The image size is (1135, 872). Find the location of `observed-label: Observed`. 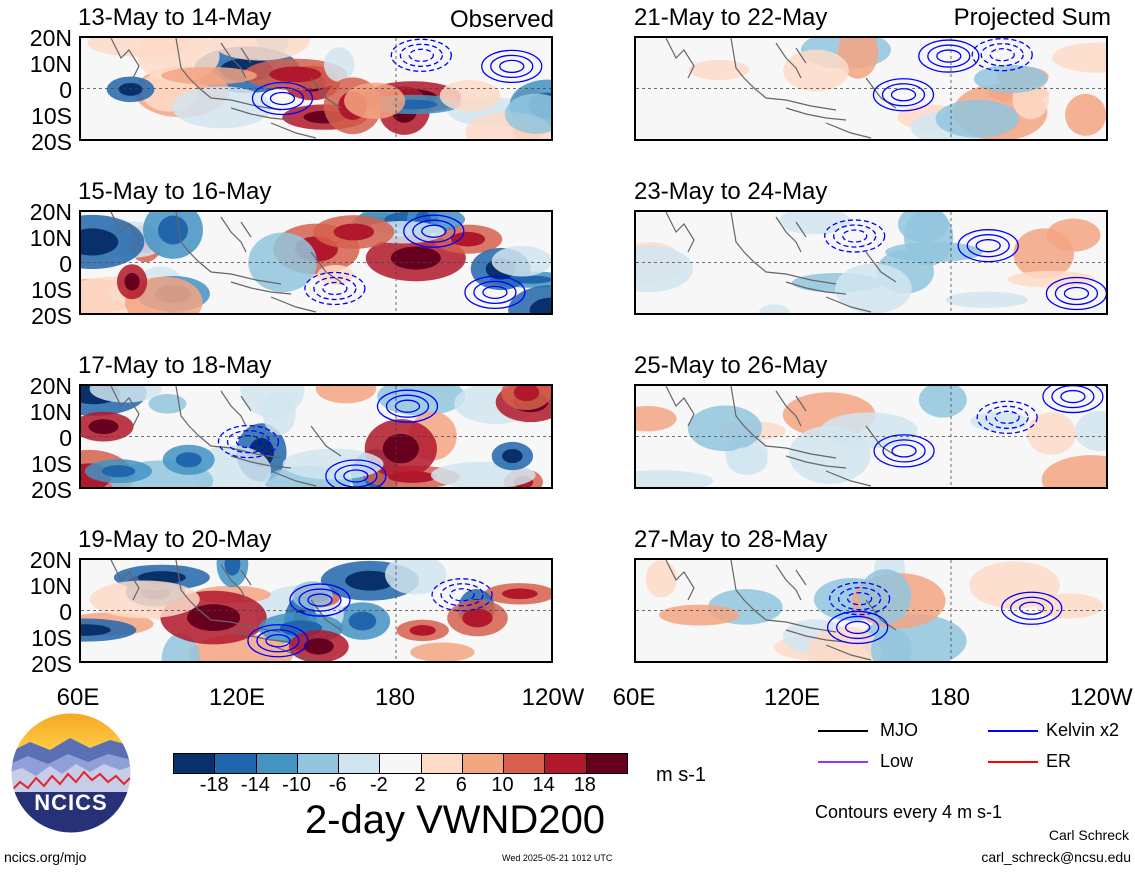

observed-label: Observed is located at coordinates (501, 19).